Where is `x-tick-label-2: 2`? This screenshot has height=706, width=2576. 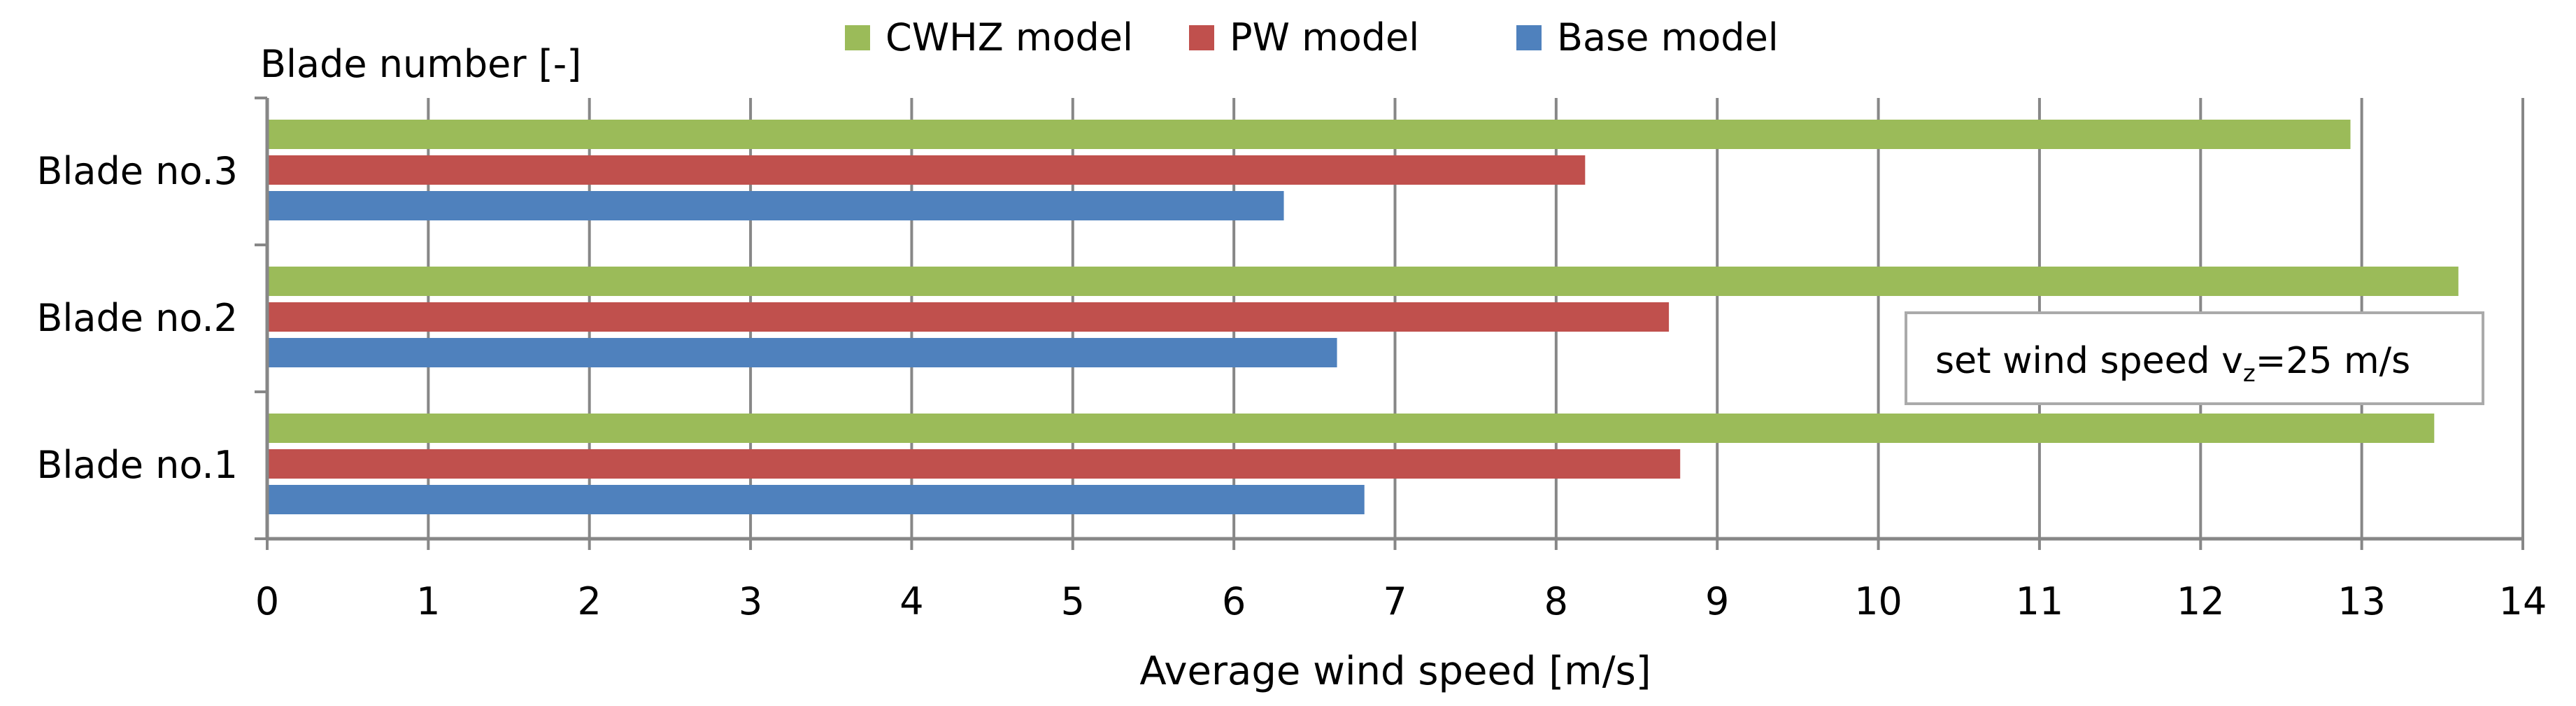
x-tick-label-2: 2 is located at coordinates (590, 601).